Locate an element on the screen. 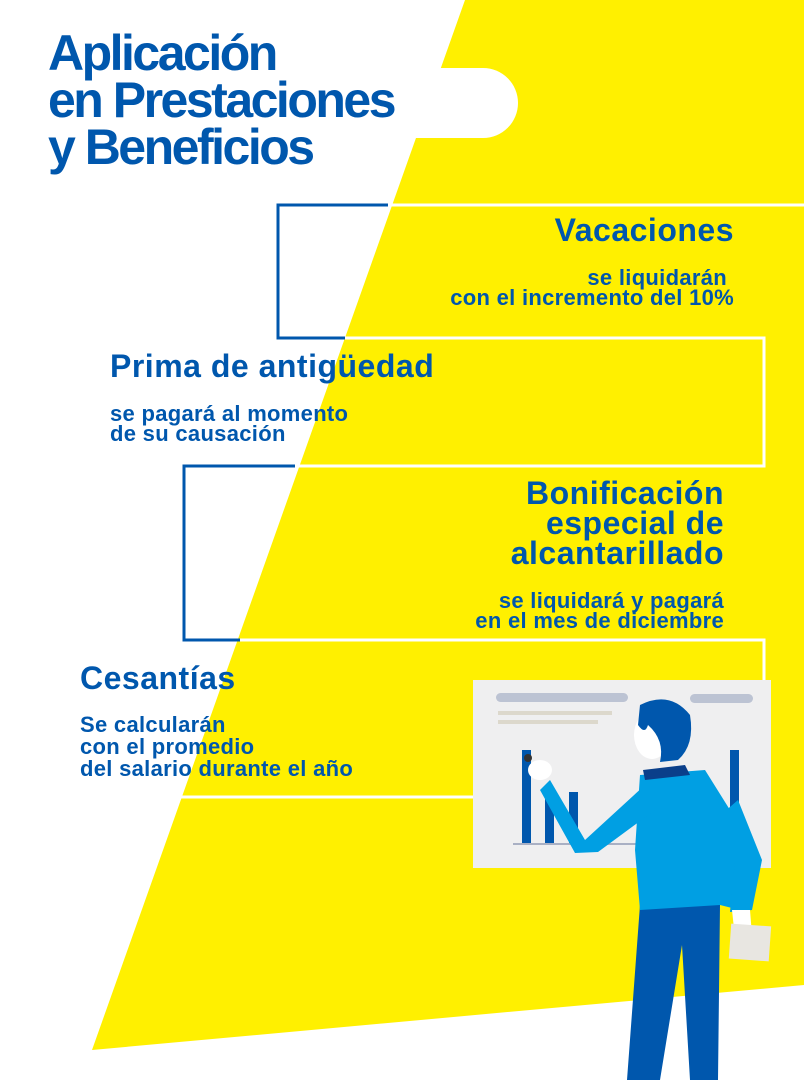 The image size is (804, 1080). section-text: con el promedio is located at coordinates (167, 746).